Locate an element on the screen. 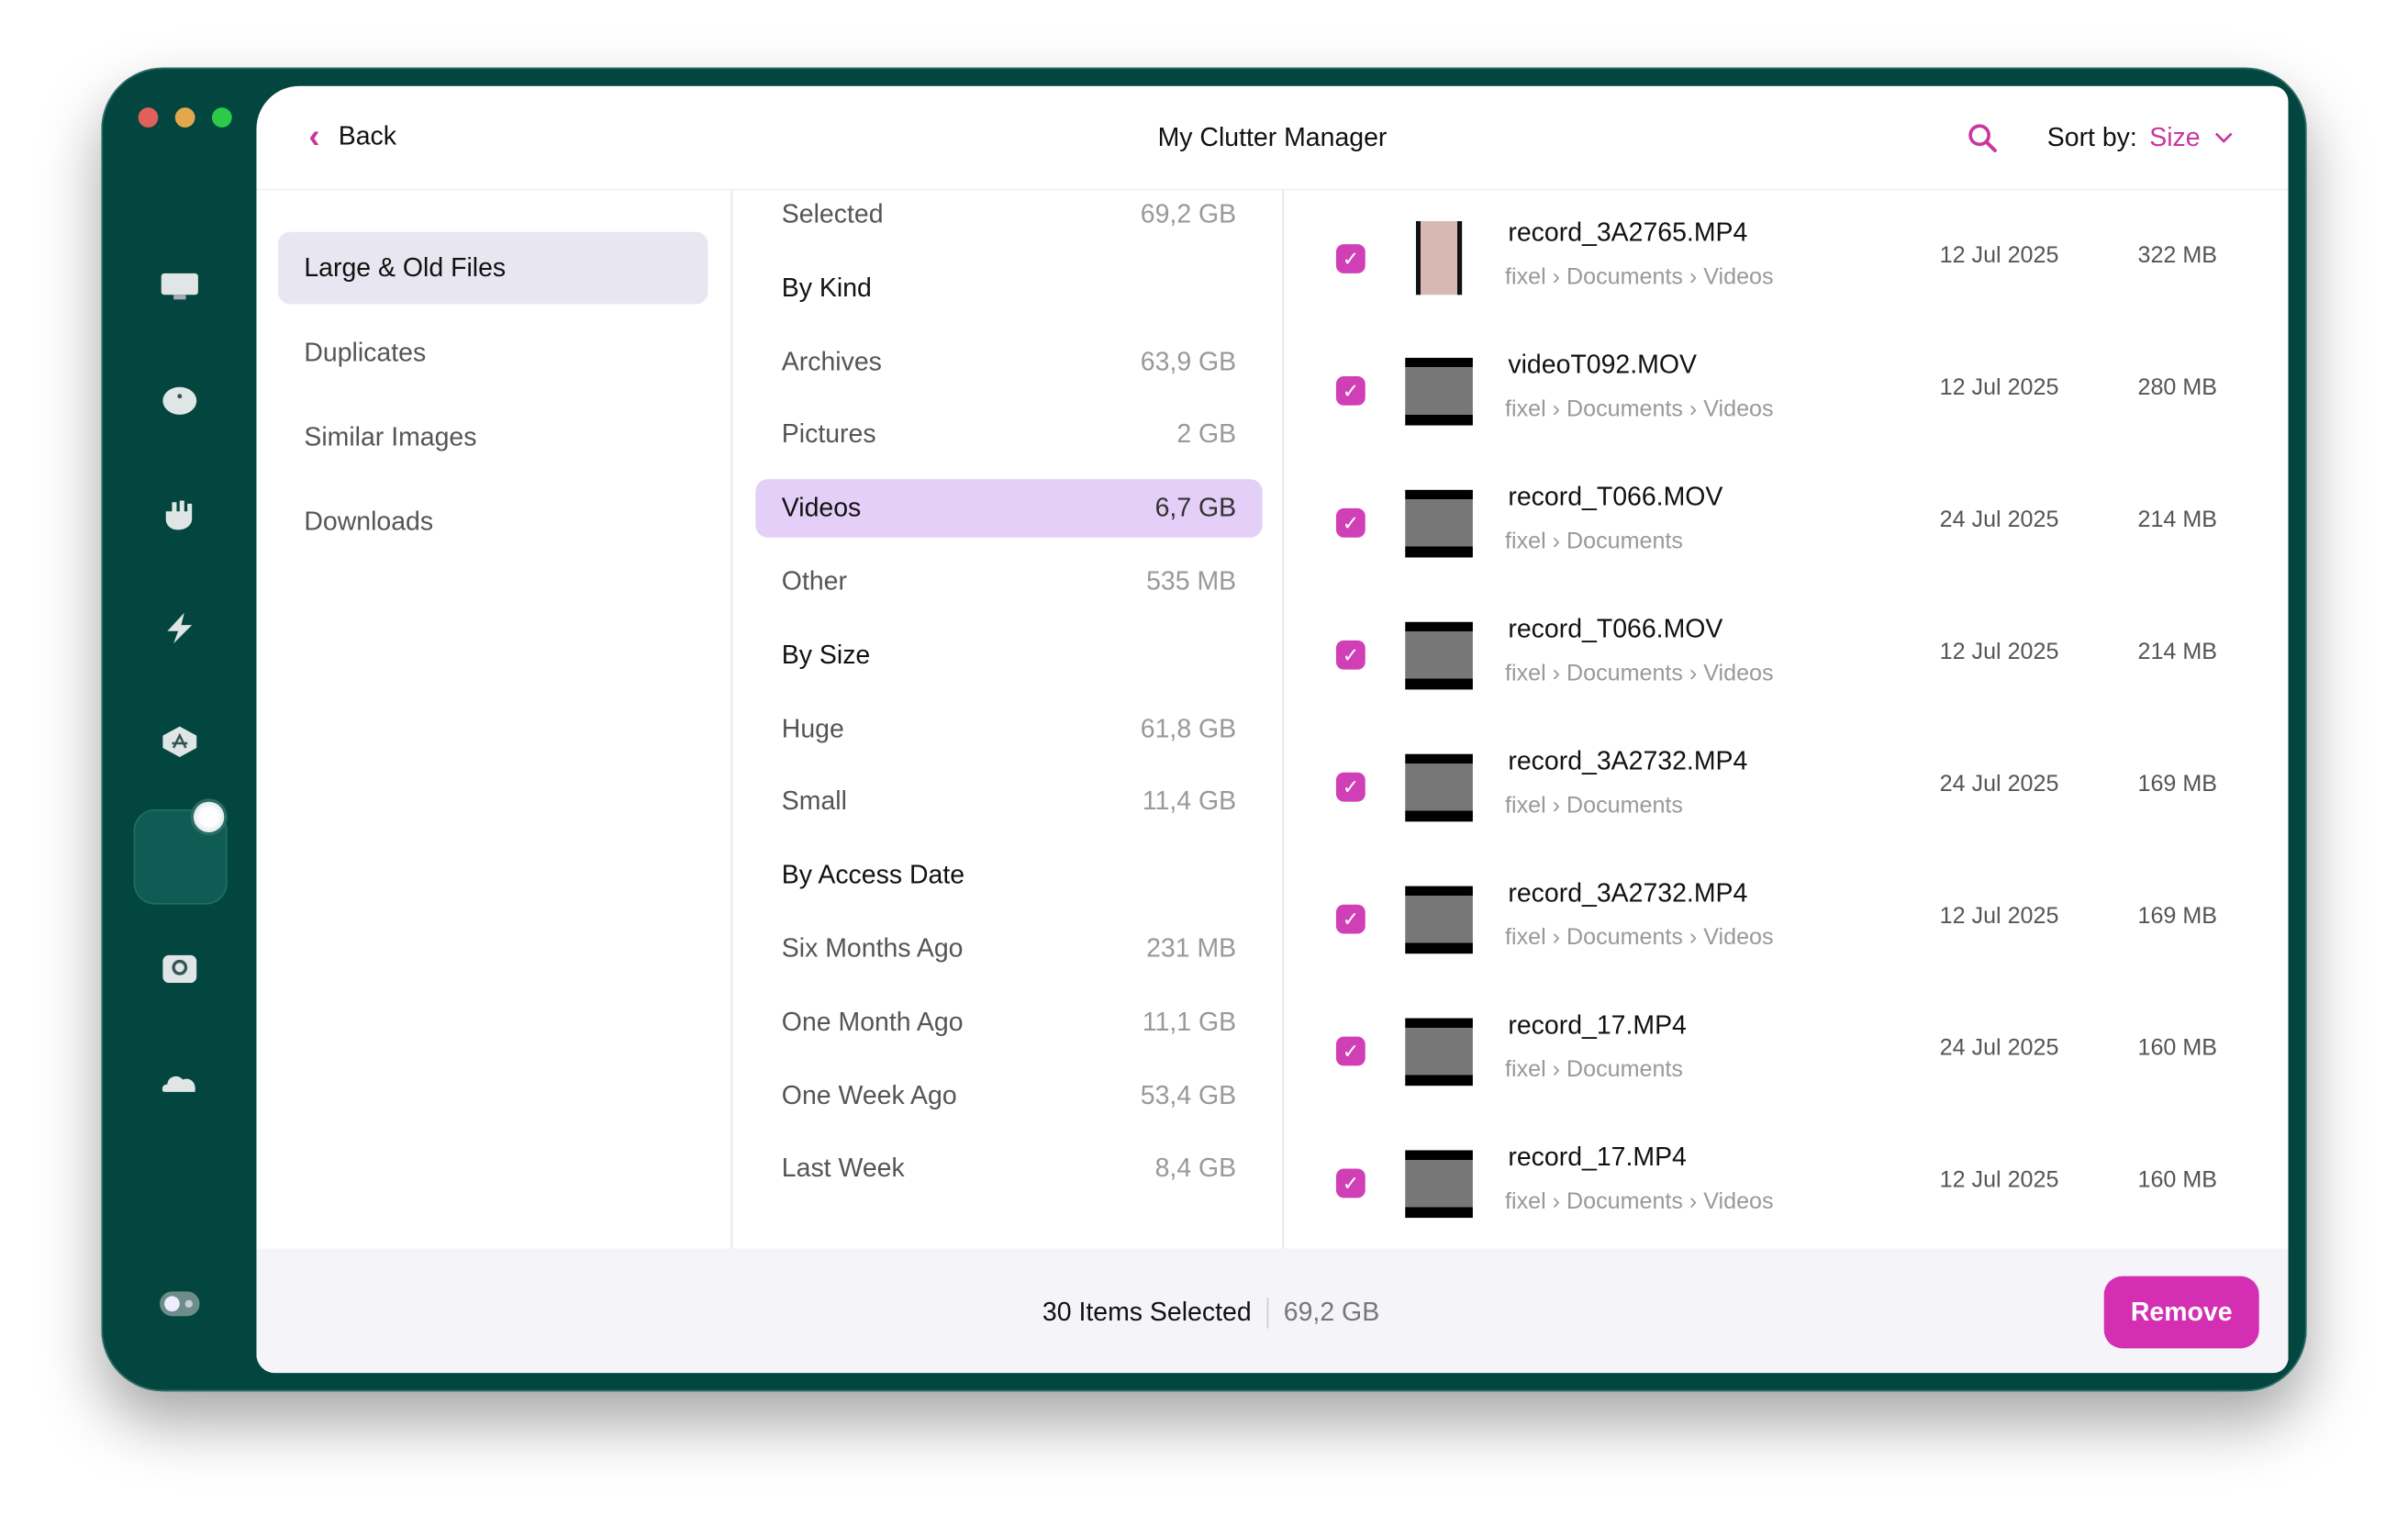  app-store-icon is located at coordinates (179, 742).